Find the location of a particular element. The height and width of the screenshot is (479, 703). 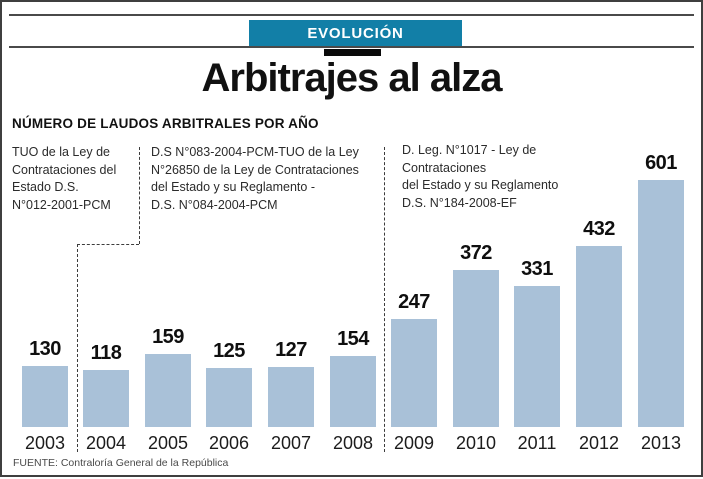

bar-2009 is located at coordinates (414, 373).